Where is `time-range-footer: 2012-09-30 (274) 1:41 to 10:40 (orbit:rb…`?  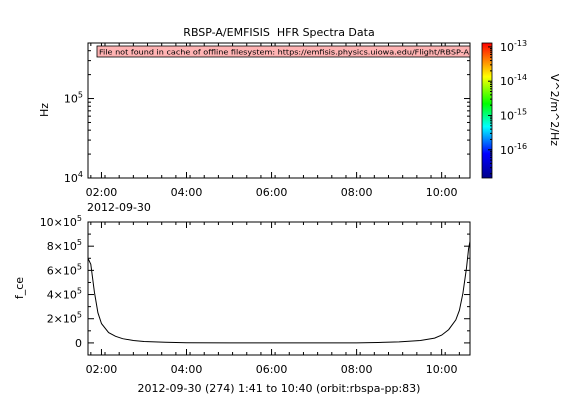
time-range-footer: 2012-09-30 (274) 1:41 to 10:40 (orbit:rb… is located at coordinates (279, 388).